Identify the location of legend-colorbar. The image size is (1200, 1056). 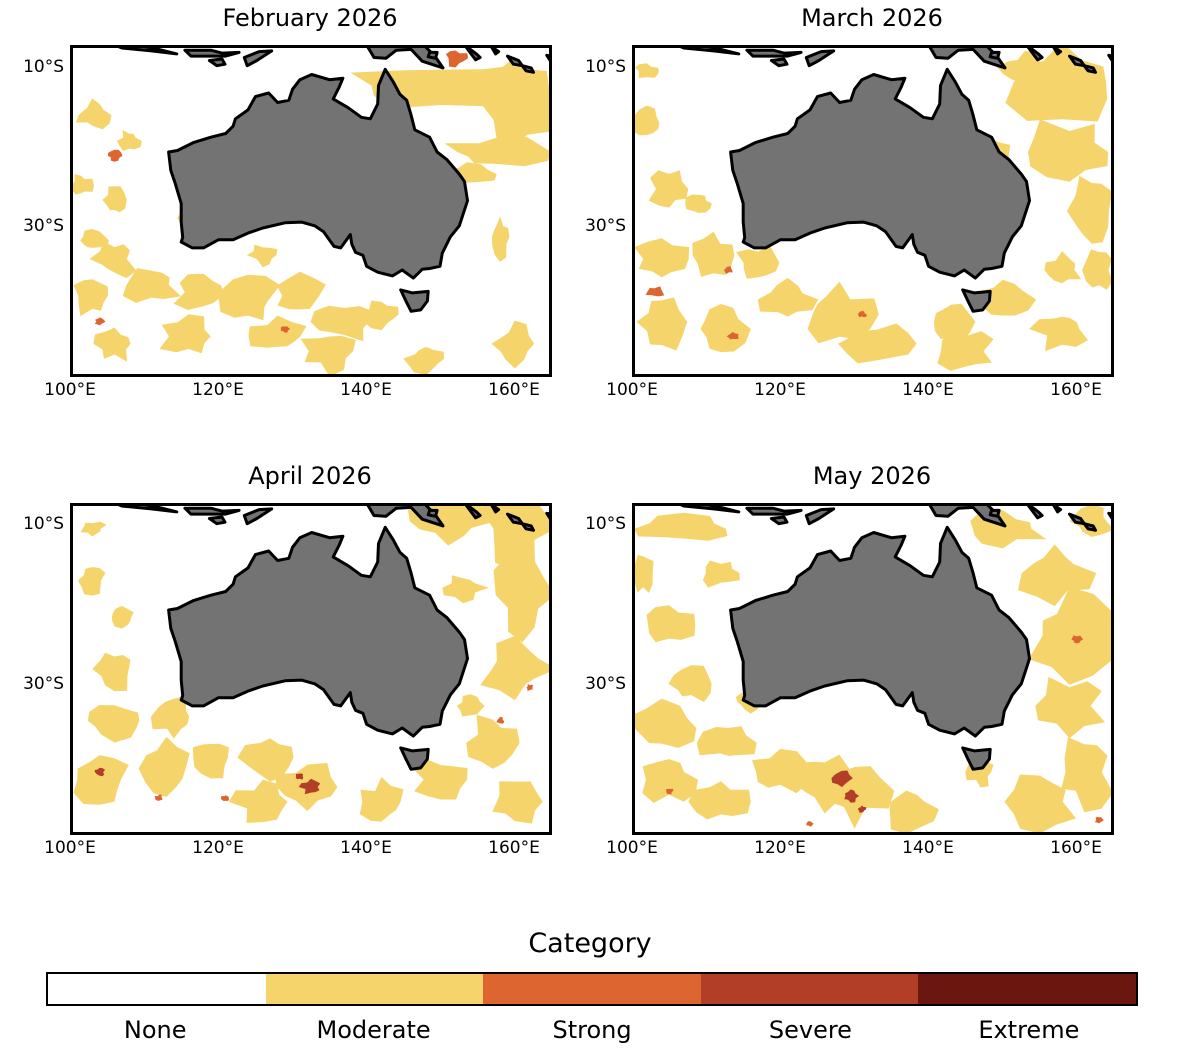
(592, 989).